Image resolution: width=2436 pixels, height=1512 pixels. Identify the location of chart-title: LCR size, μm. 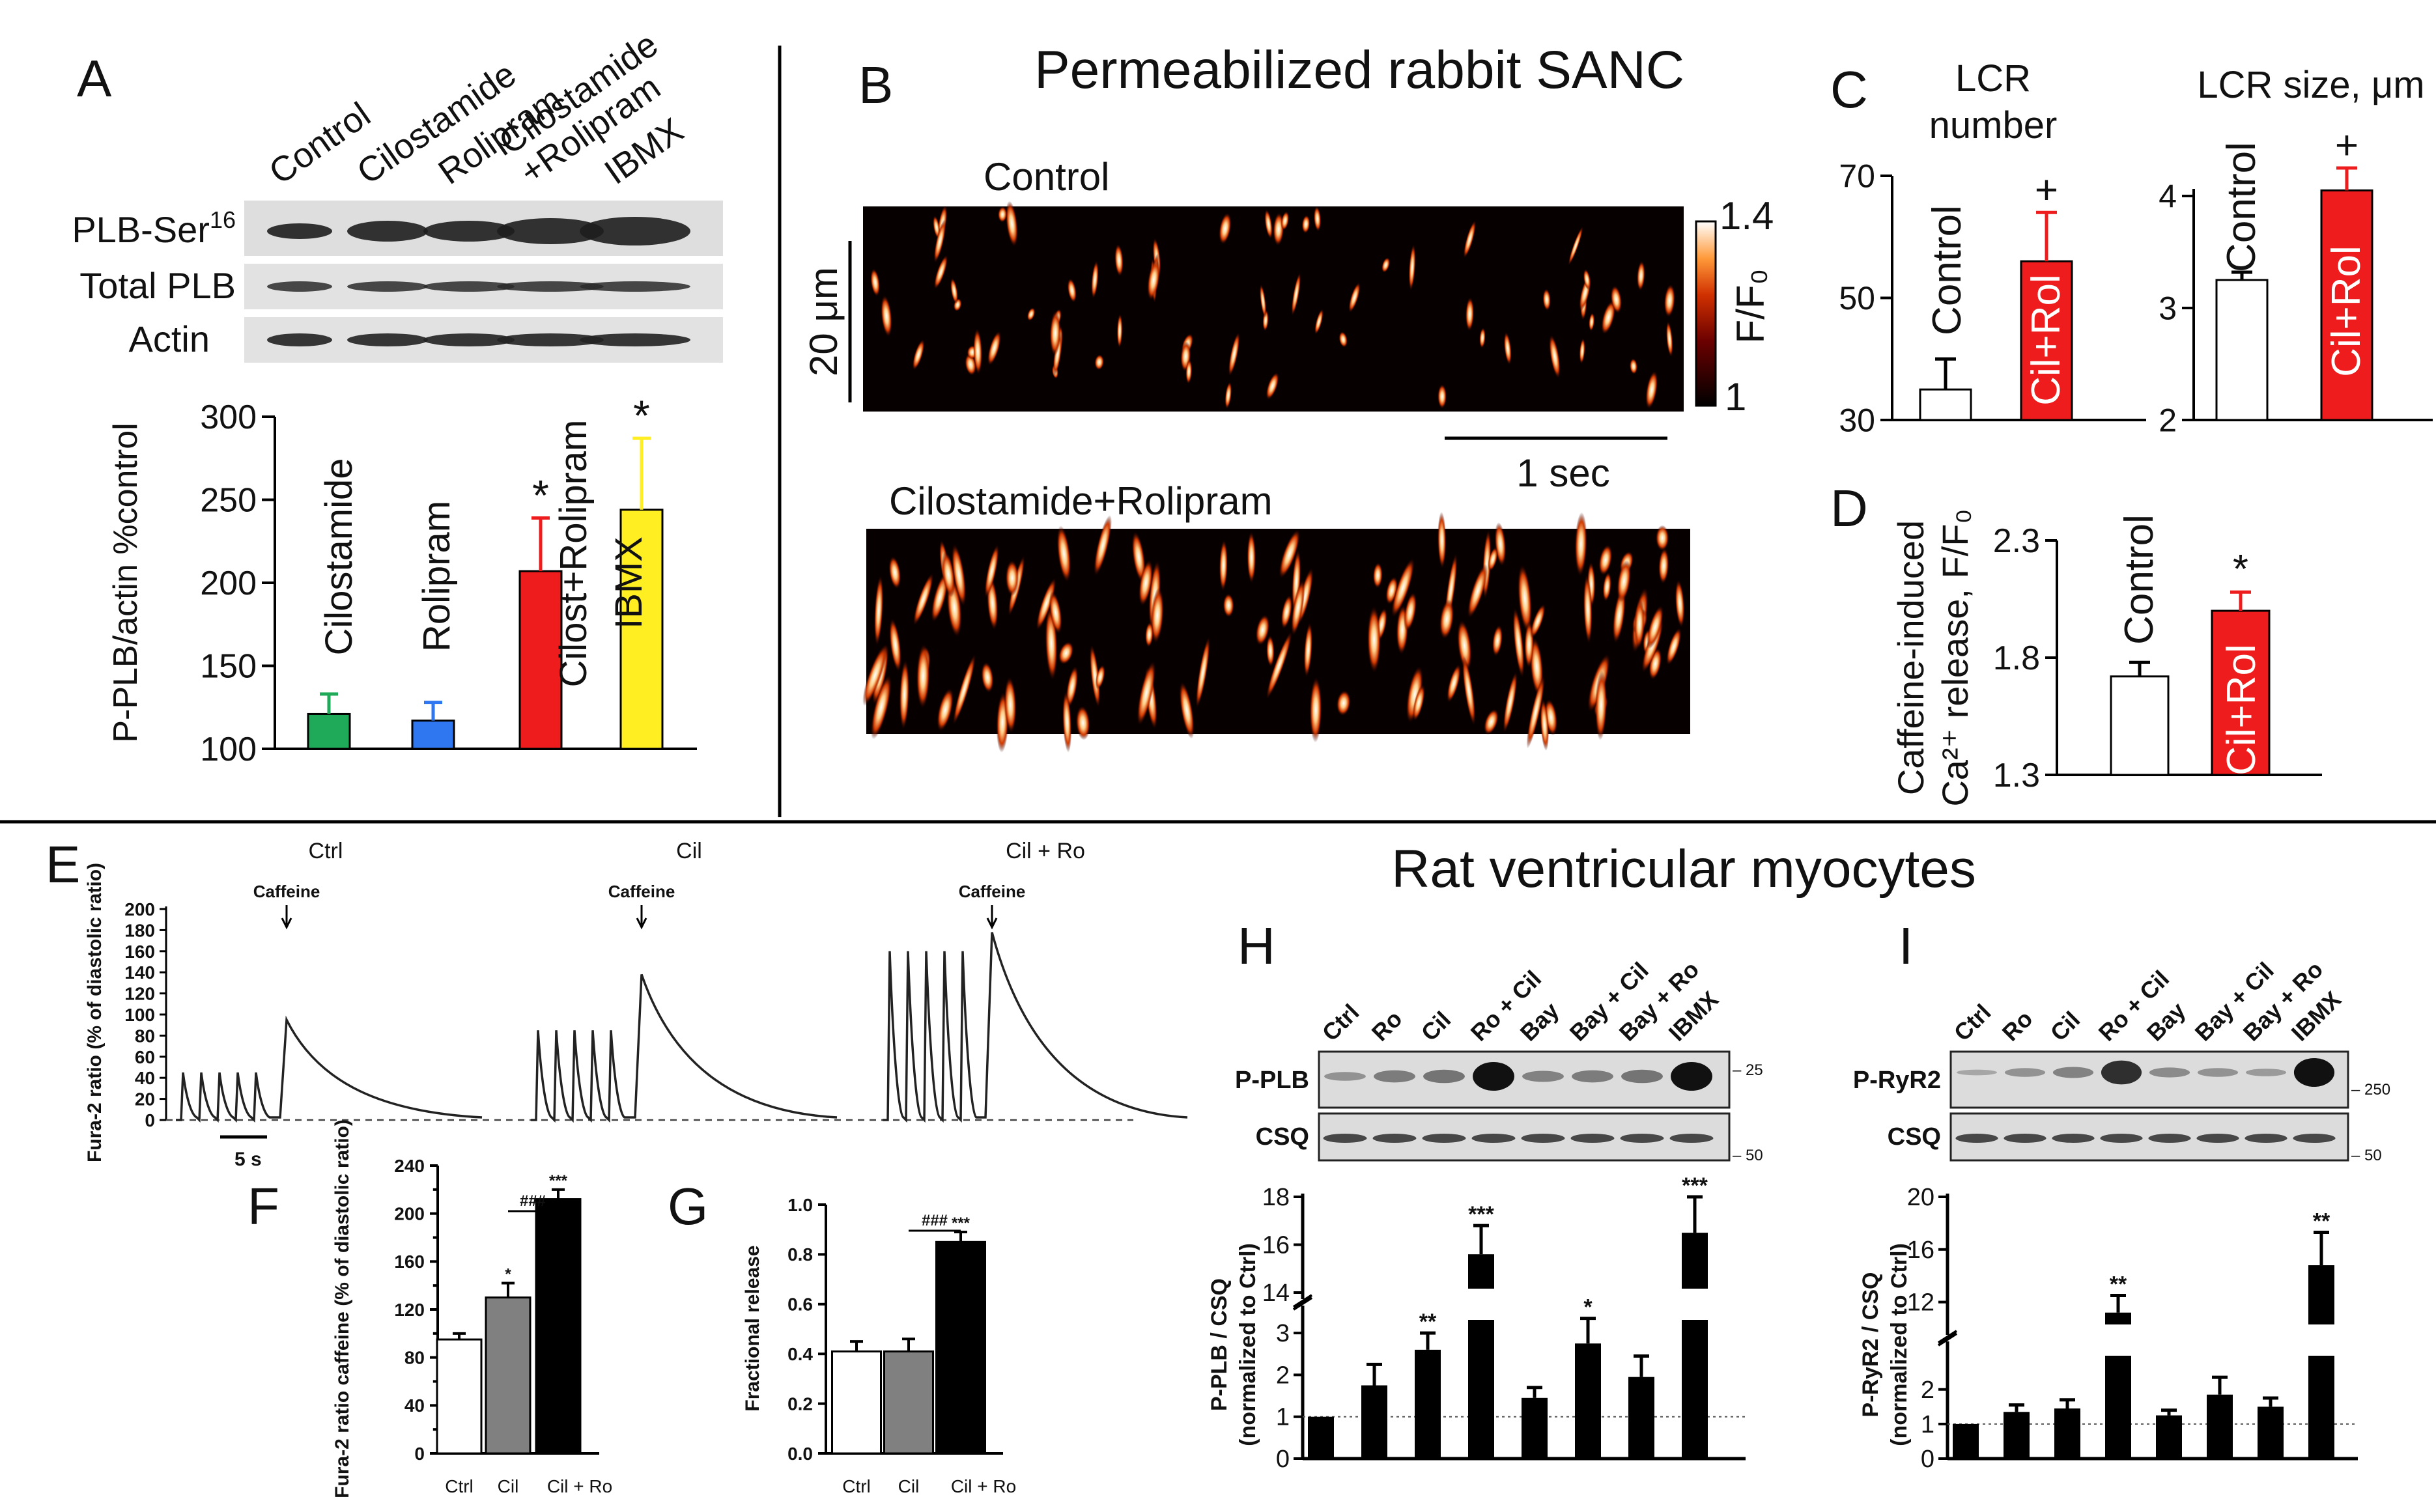
(2310, 85).